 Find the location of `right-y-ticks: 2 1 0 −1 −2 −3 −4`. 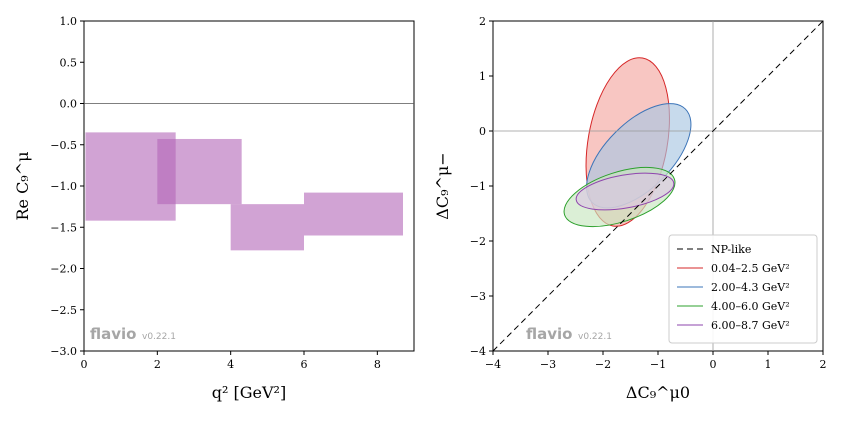

right-y-ticks: 2 1 0 −1 −2 −3 −4 is located at coordinates (481, 186).